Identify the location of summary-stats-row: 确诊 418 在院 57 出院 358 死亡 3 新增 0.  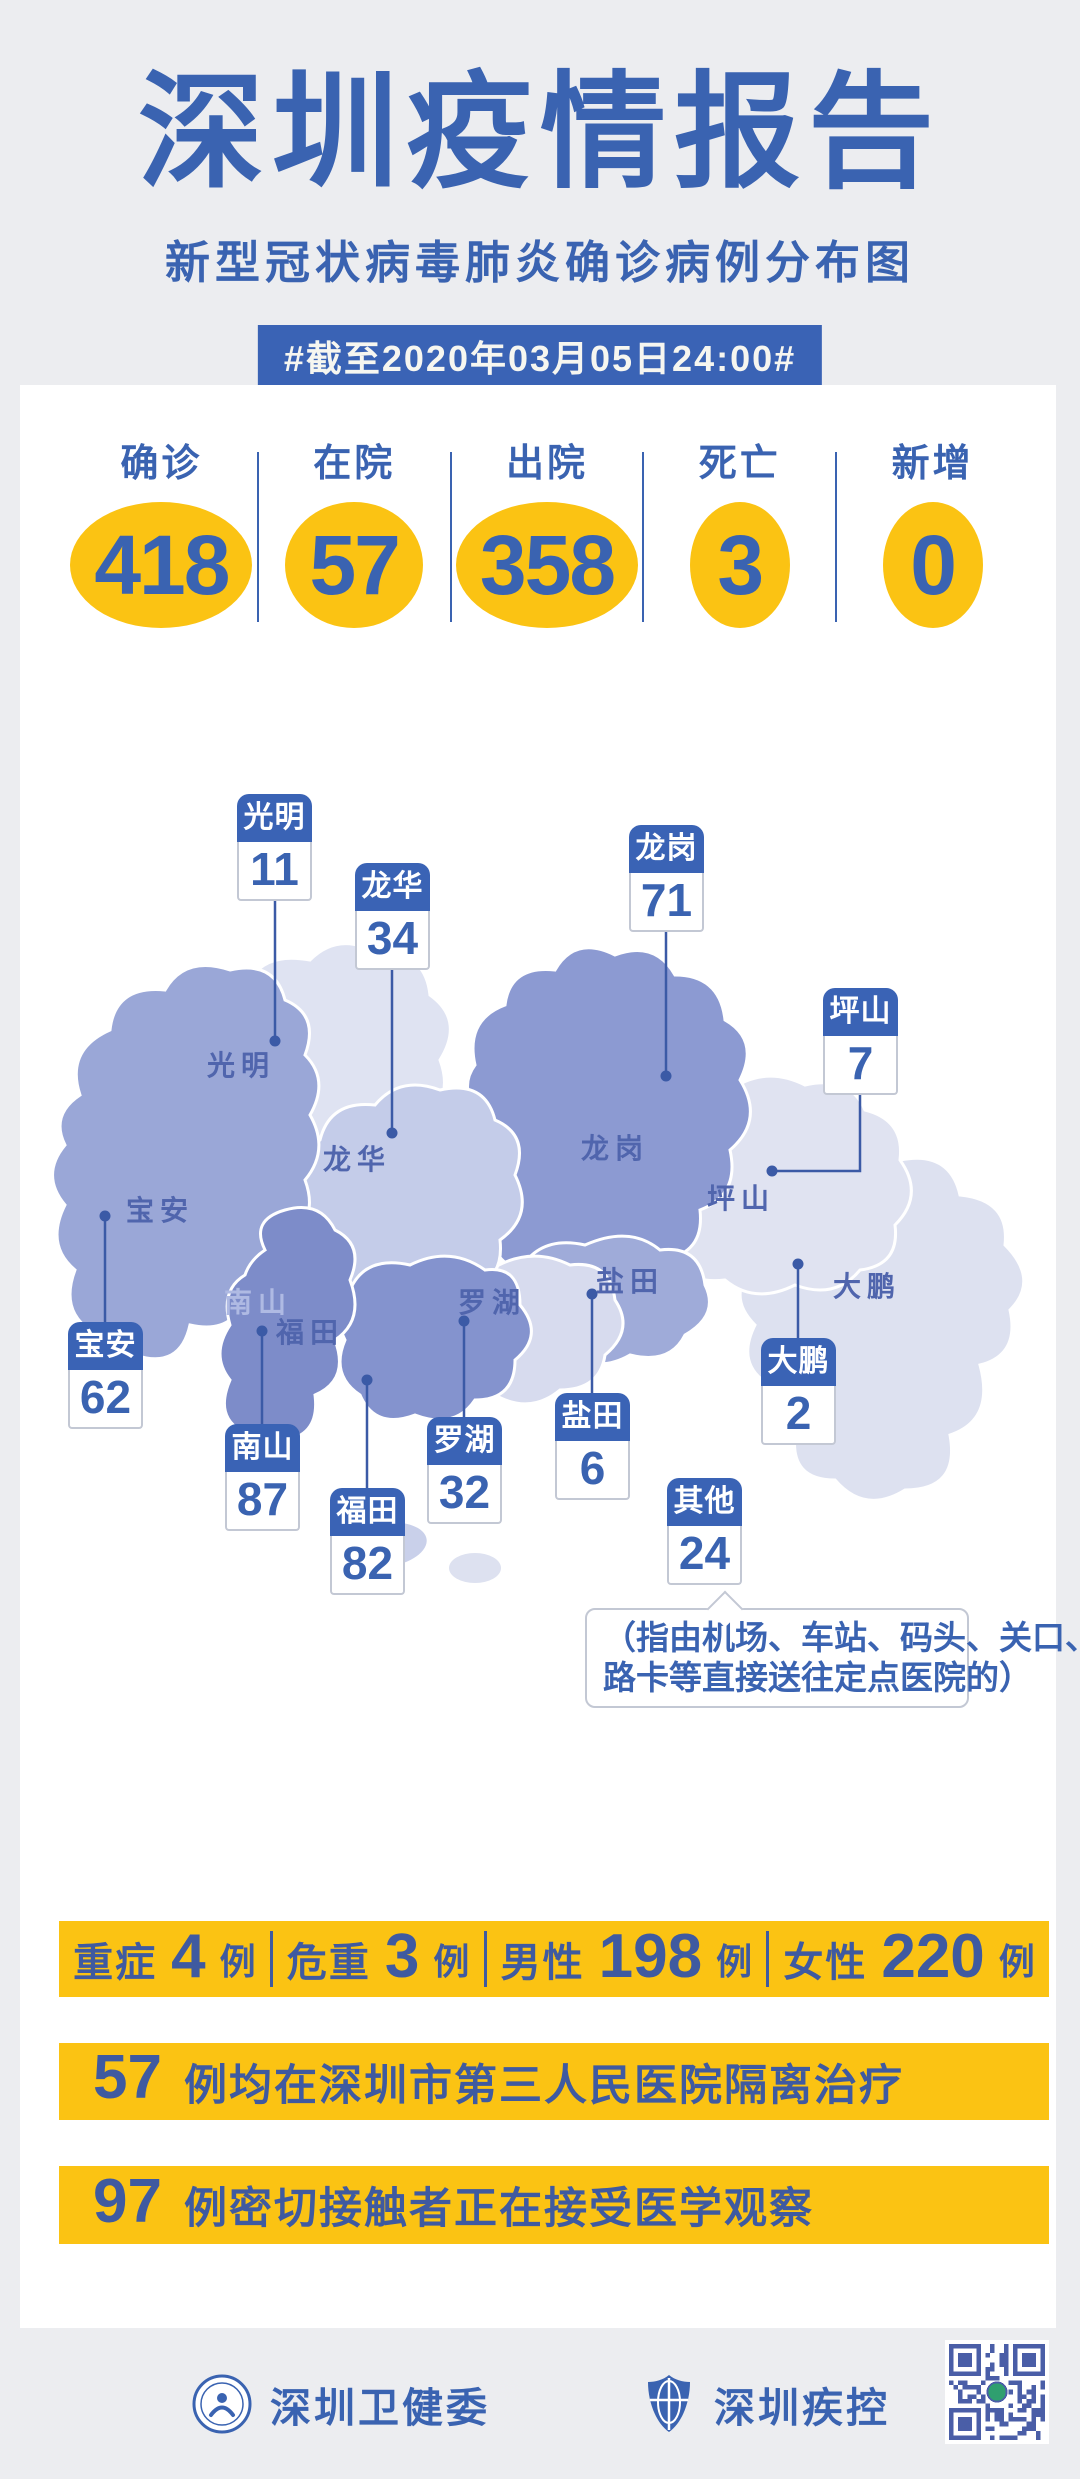
(547, 536).